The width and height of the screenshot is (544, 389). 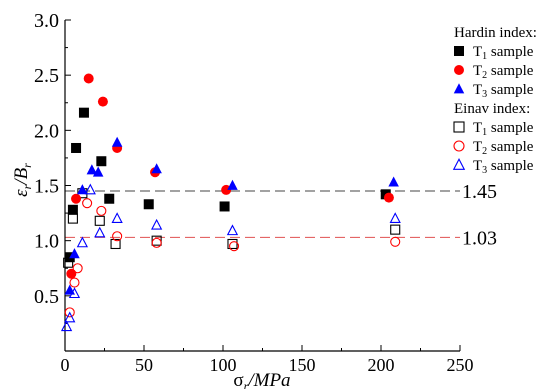 What do you see at coordinates (46, 242) in the screenshot?
I see `y-tick-label: 1.0` at bounding box center [46, 242].